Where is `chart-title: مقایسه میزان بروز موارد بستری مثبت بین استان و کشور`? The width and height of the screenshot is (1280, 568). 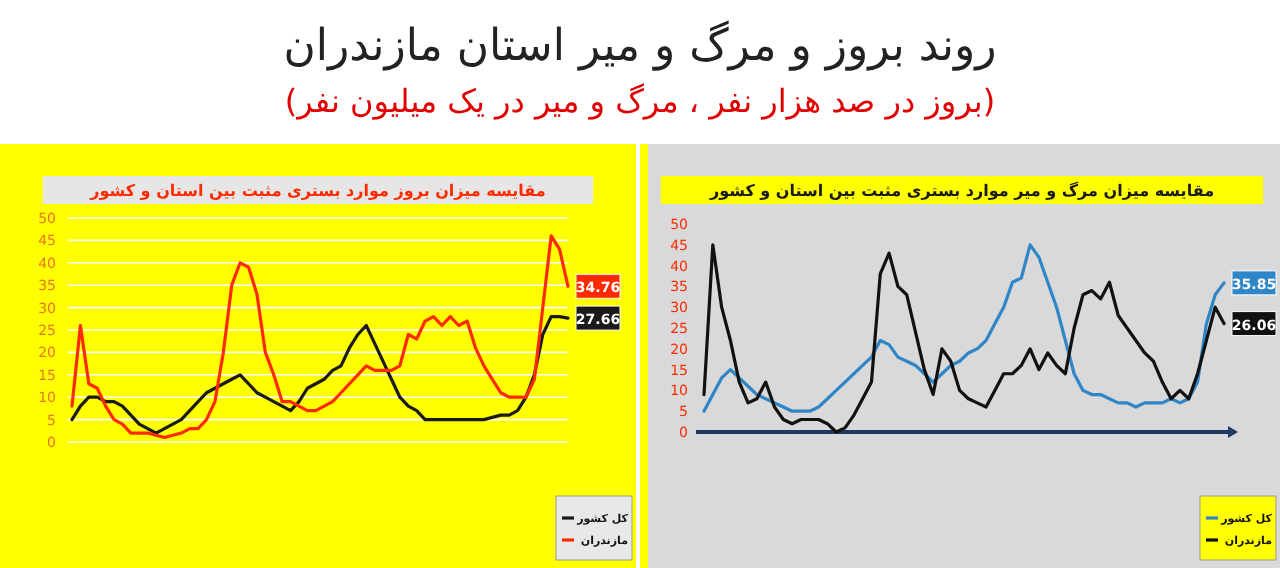
chart-title: مقایسه میزان بروز موارد بستری مثبت بین استان و کشور is located at coordinates (317, 191).